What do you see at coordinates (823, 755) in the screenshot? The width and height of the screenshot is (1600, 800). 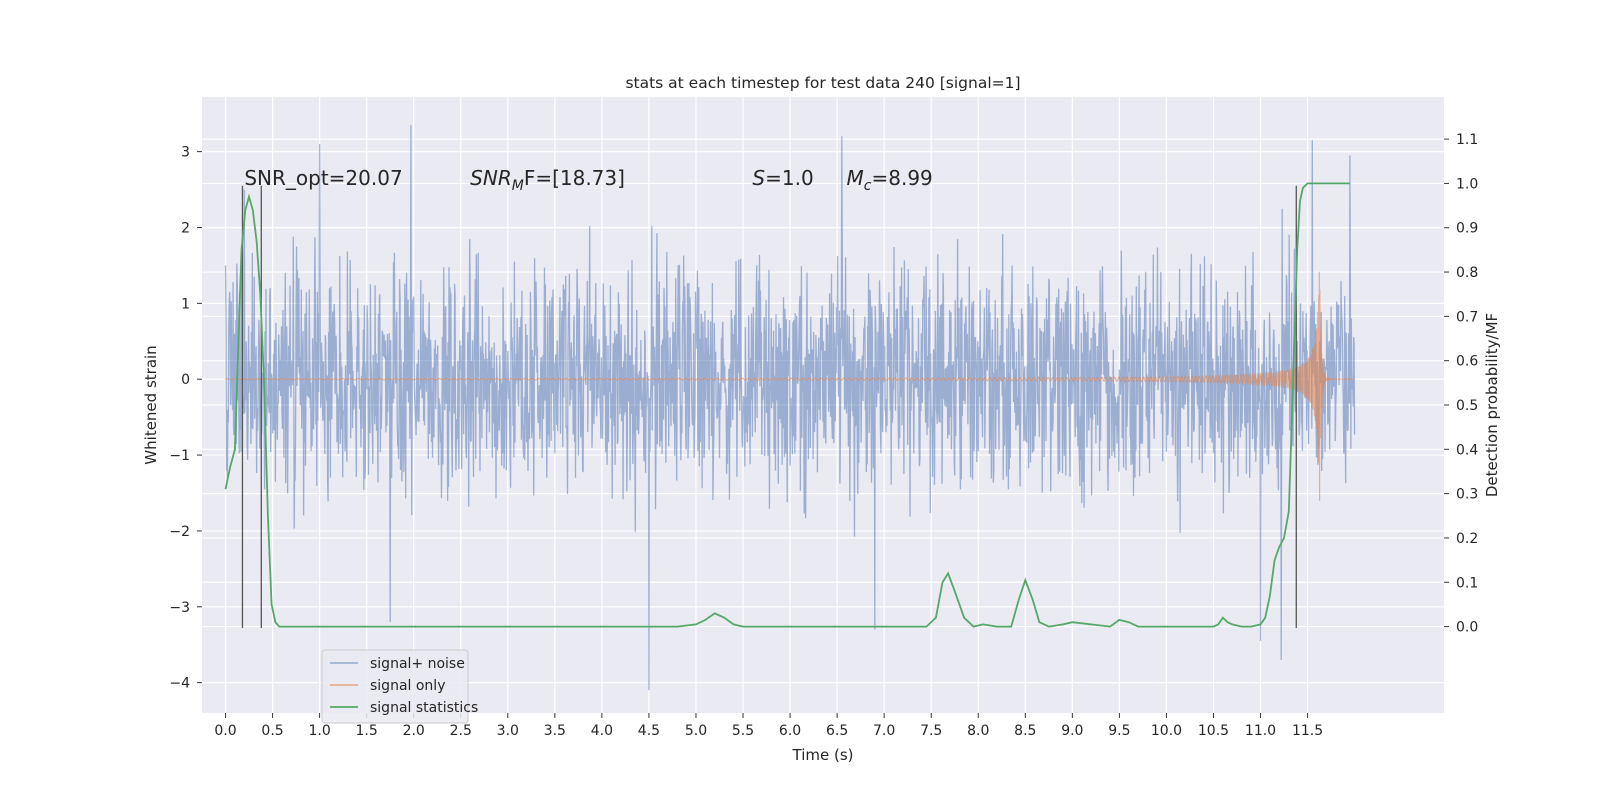 I see `x-axis-label: Time (s)` at bounding box center [823, 755].